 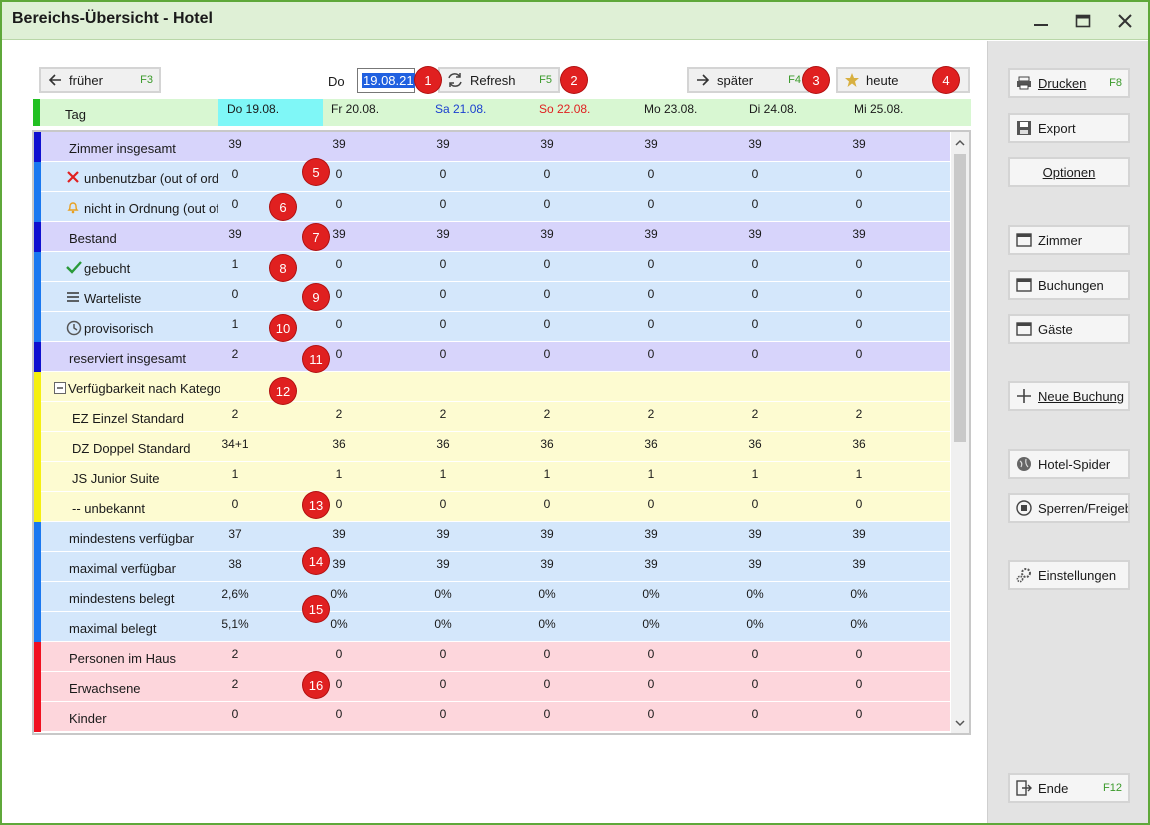 I want to click on export-button: Export, so click(x=1069, y=128).